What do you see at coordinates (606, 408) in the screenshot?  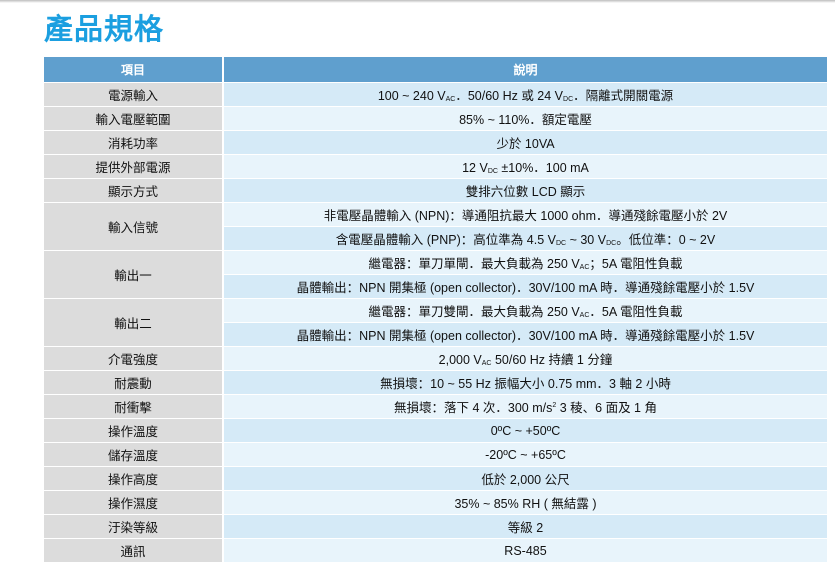 I see `value-text: 3 稜、6 面及 1 角` at bounding box center [606, 408].